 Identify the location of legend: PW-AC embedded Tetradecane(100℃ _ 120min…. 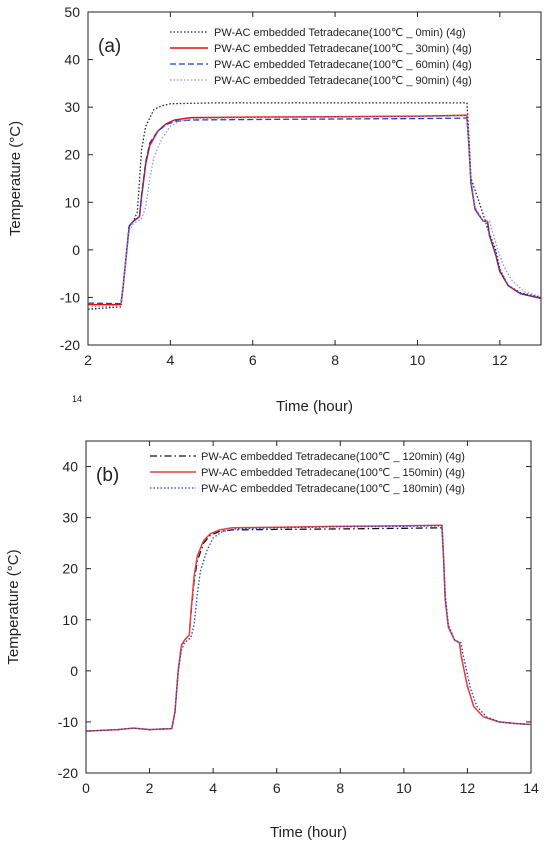
(307, 473).